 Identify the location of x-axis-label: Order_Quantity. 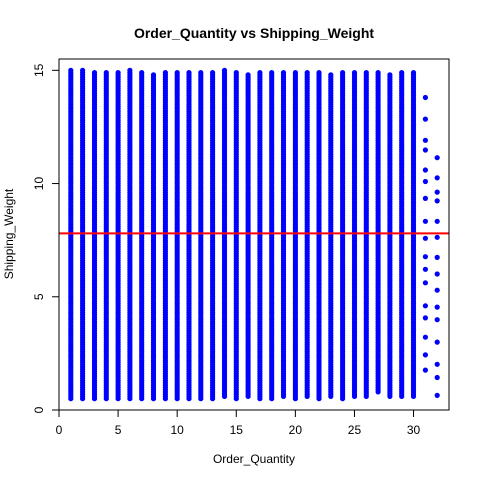
(254, 459).